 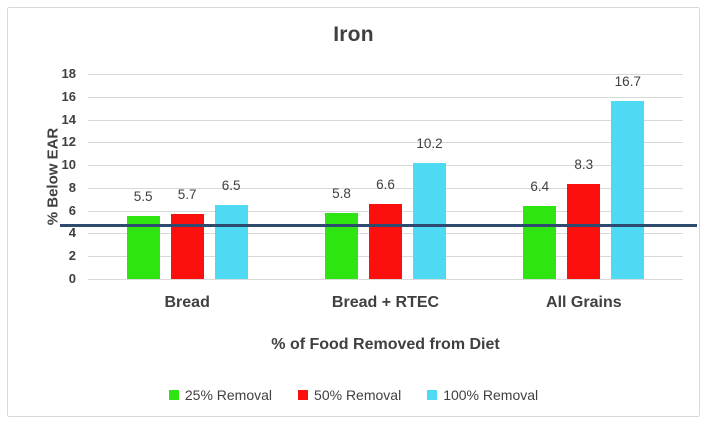 What do you see at coordinates (68, 96) in the screenshot?
I see `y-tick-label: 16` at bounding box center [68, 96].